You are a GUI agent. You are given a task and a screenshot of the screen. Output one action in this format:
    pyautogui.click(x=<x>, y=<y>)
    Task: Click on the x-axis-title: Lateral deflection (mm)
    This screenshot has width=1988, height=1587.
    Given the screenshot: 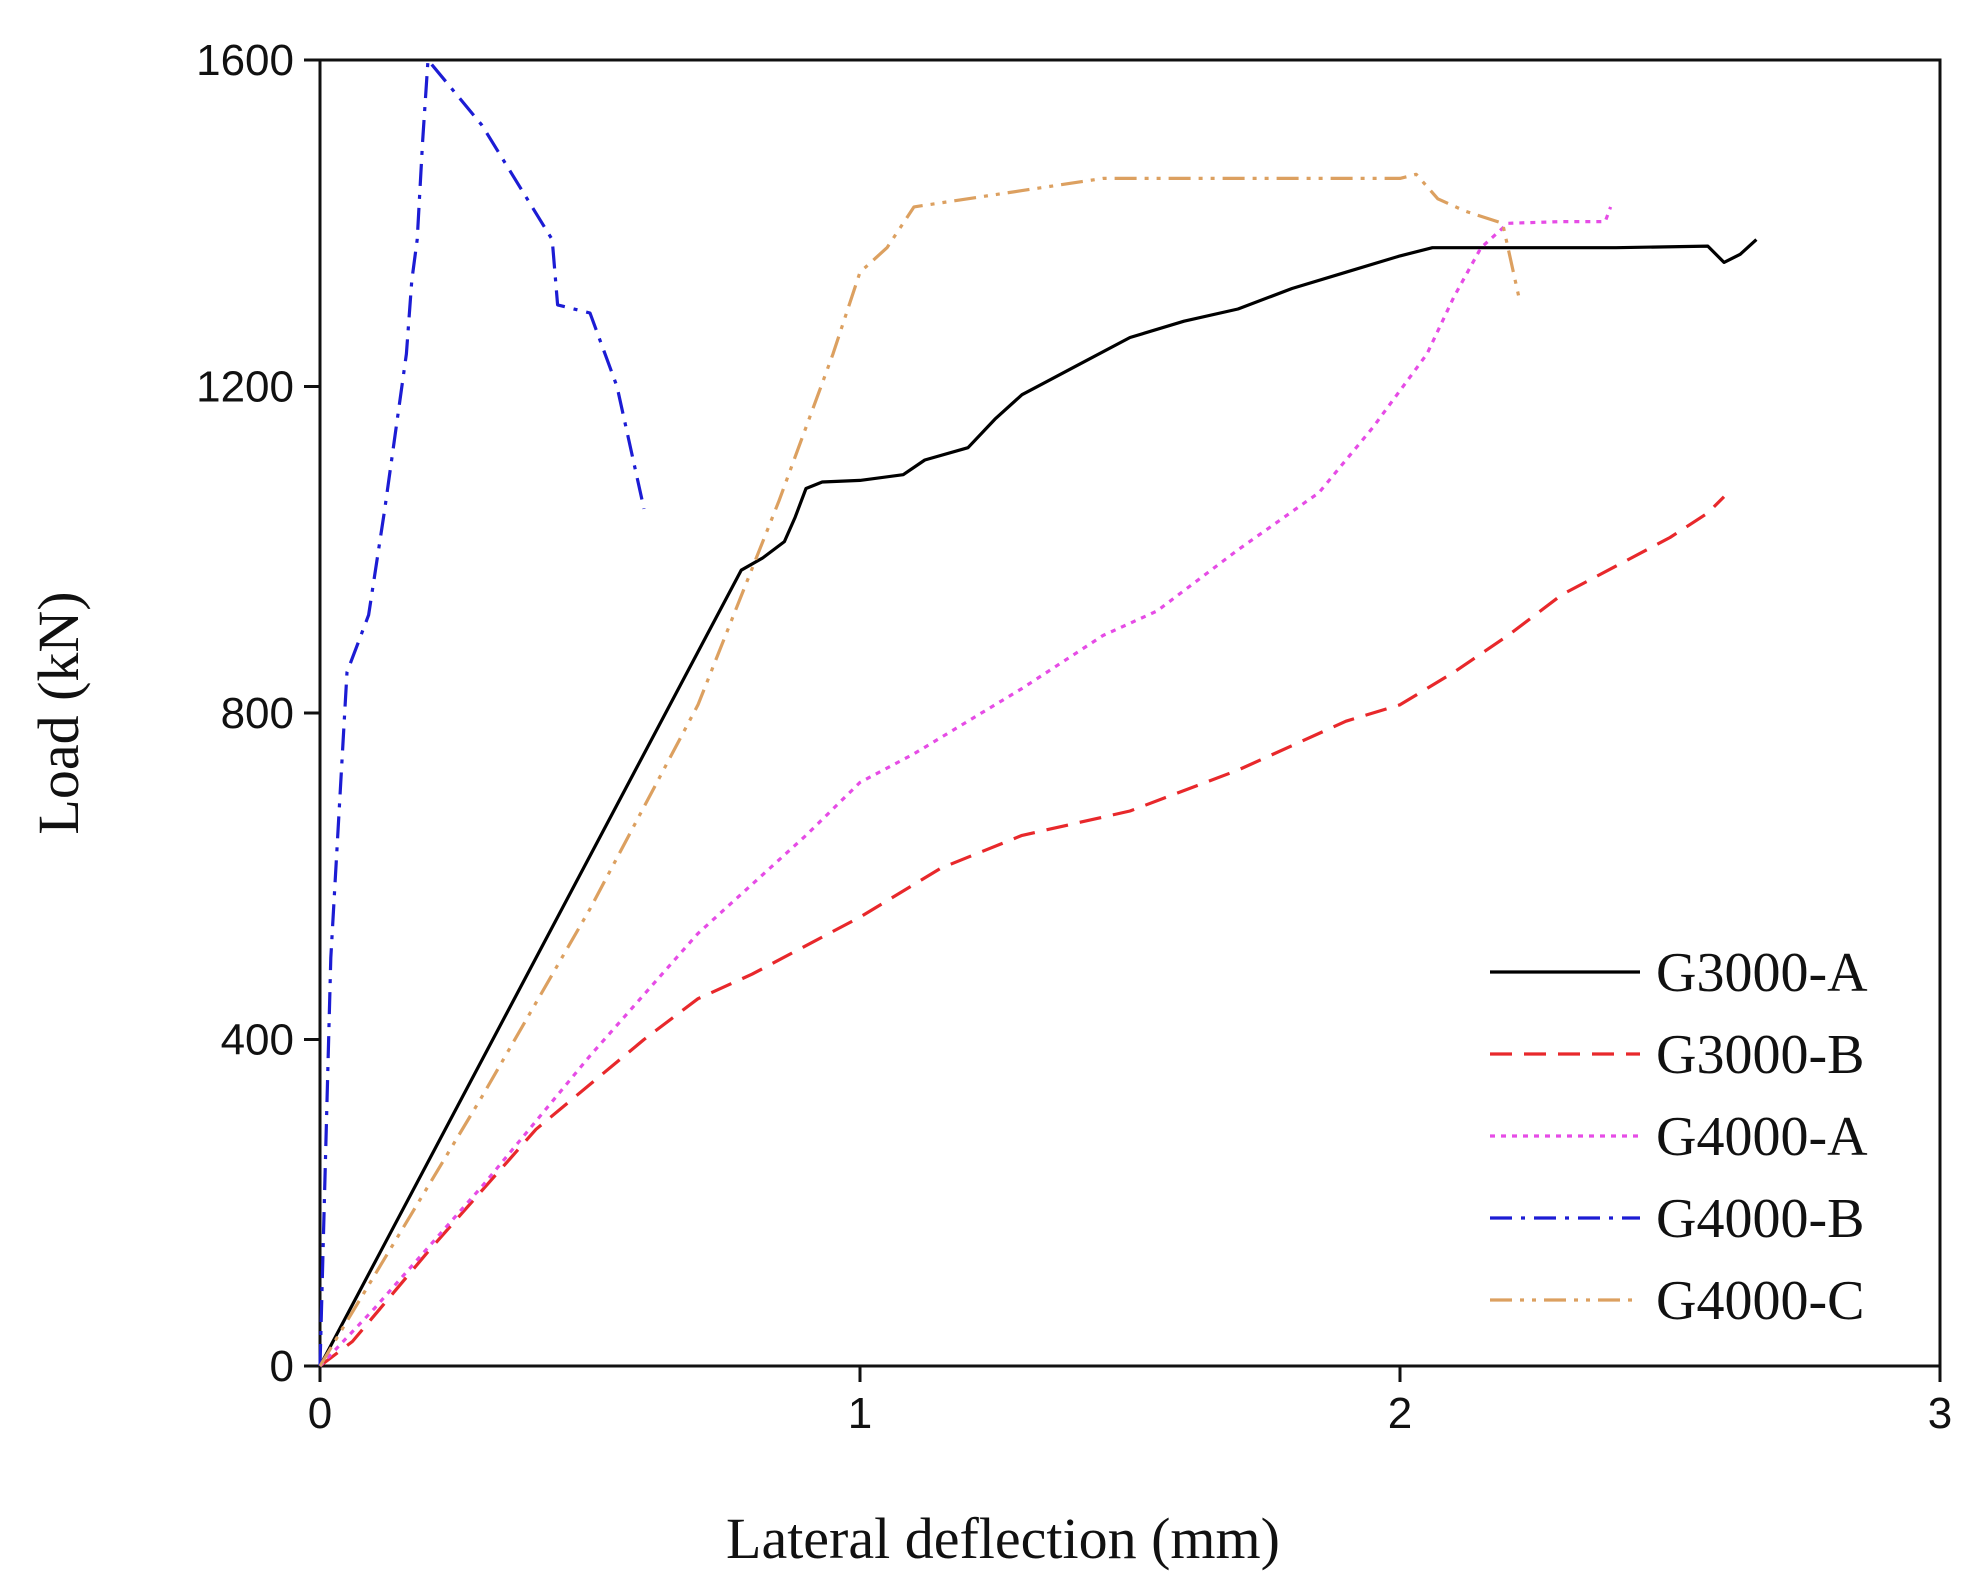 What is the action you would take?
    pyautogui.click(x=1003, y=1538)
    